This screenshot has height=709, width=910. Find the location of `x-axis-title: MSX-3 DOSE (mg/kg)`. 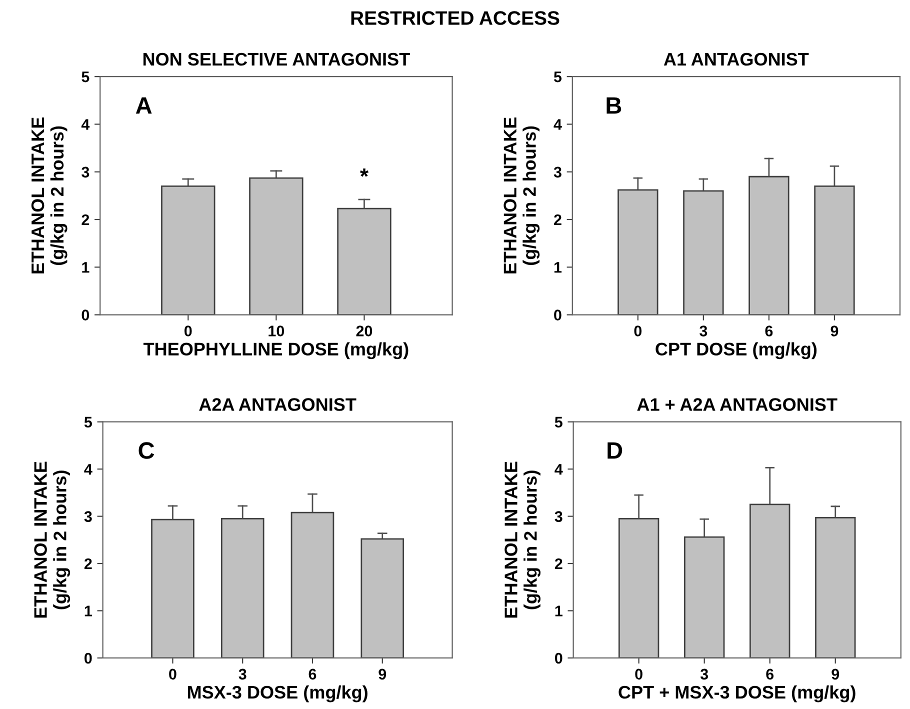

x-axis-title: MSX-3 DOSE (mg/kg) is located at coordinates (278, 693).